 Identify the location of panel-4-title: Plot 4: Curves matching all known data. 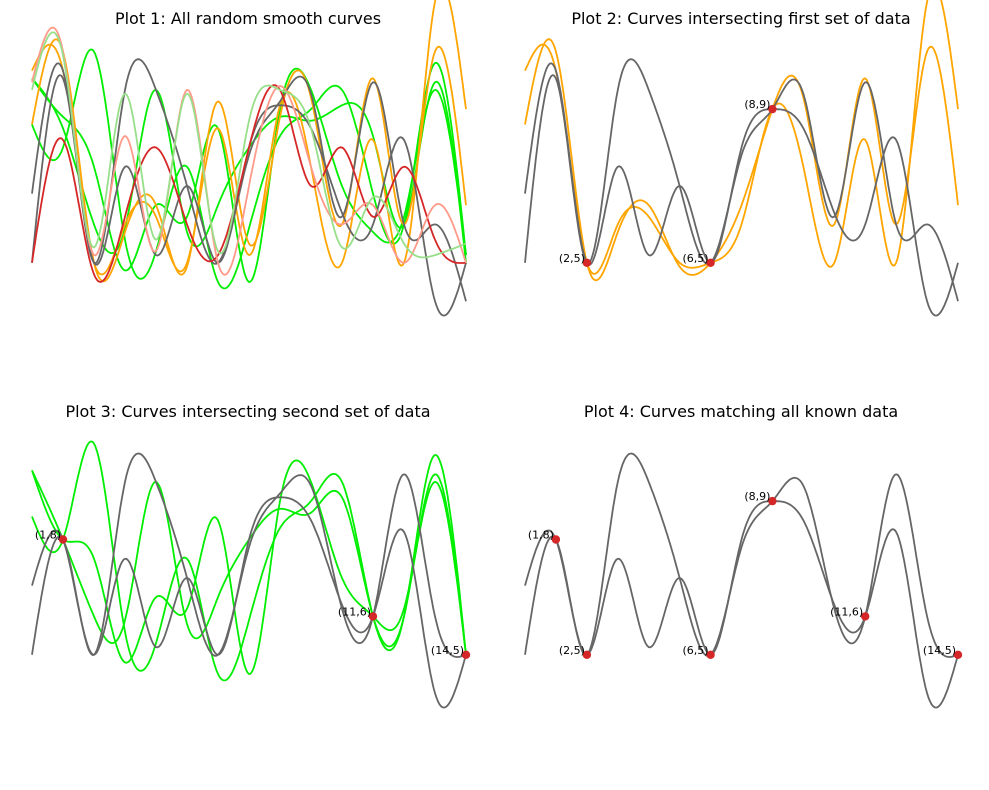
(741, 411).